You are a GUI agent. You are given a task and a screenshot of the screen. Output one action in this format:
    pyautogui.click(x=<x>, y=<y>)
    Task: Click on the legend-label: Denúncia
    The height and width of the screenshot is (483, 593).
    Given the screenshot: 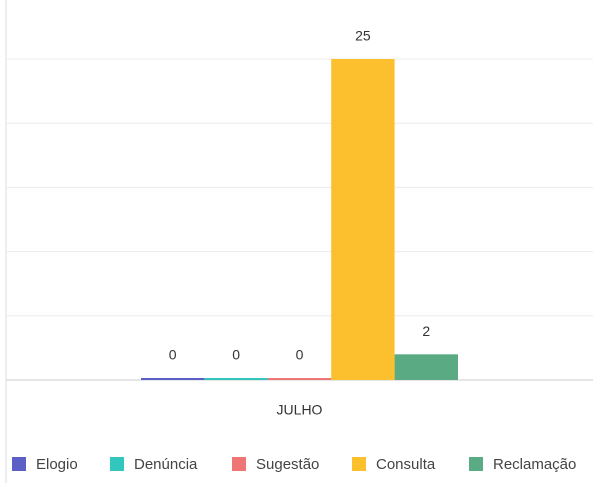 What is the action you would take?
    pyautogui.click(x=166, y=464)
    